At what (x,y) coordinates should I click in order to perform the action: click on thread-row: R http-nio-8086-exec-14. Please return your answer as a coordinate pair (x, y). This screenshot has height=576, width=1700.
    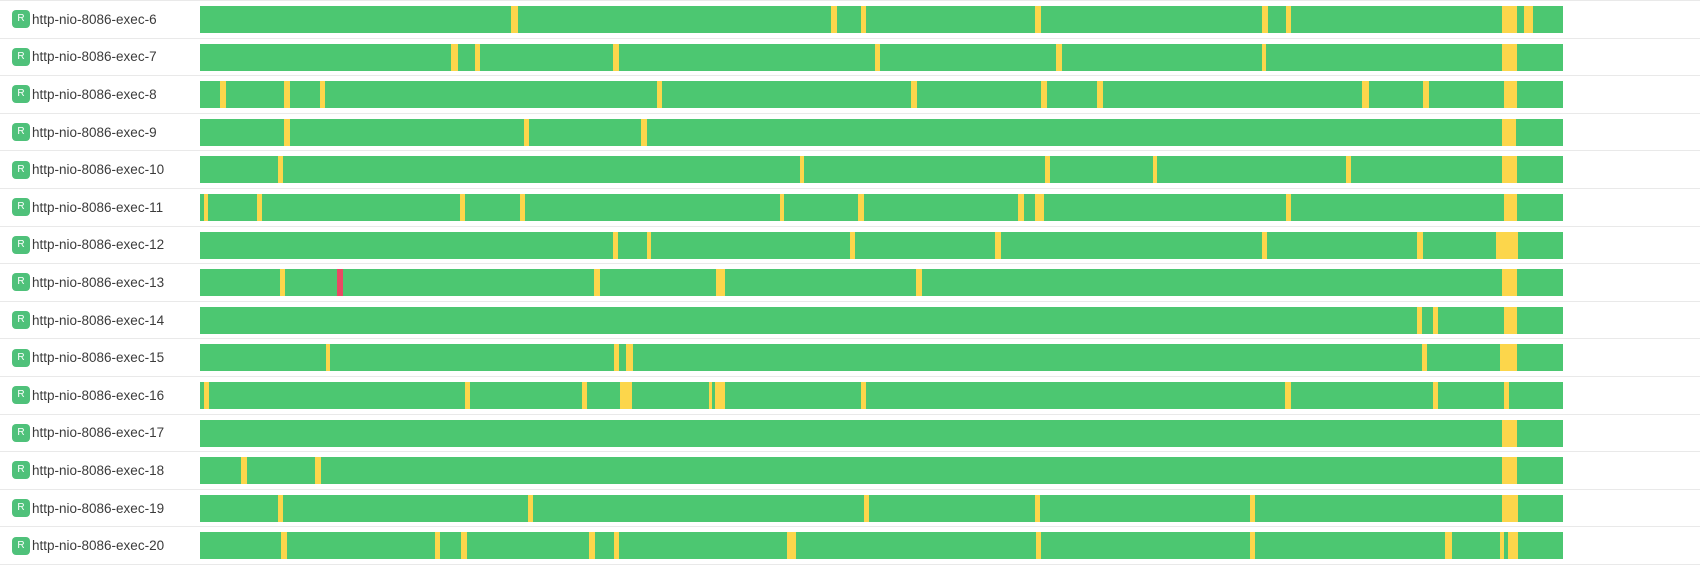
    Looking at the image, I should click on (850, 319).